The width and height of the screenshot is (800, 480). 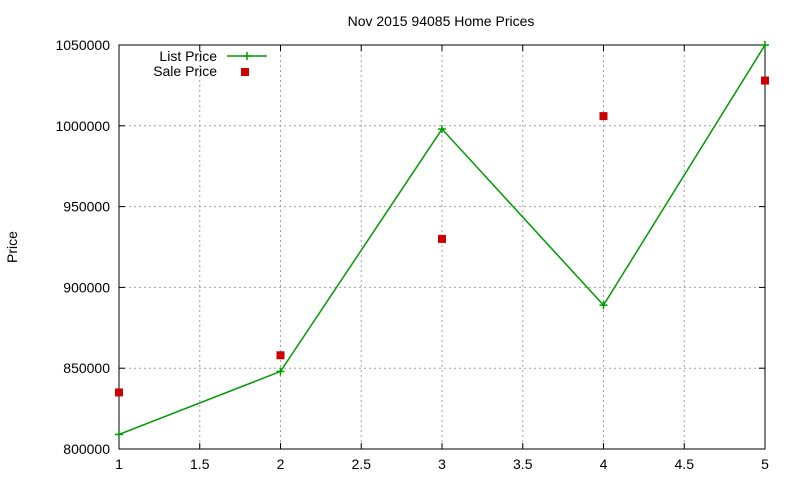 I want to click on y-tick-label: 900000, so click(x=86, y=287).